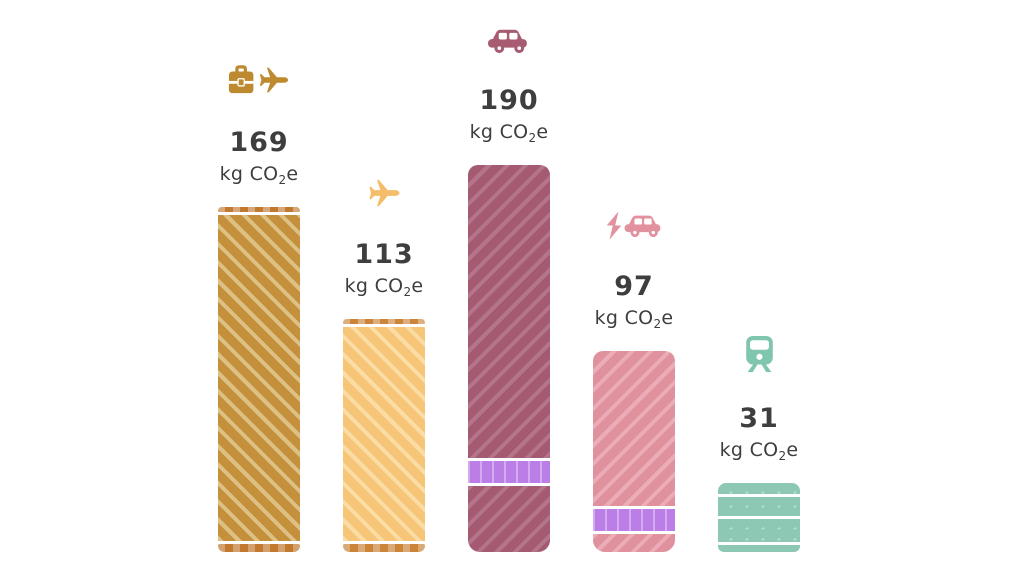 This screenshot has height=562, width=1020. I want to click on bar-flight, so click(384, 435).